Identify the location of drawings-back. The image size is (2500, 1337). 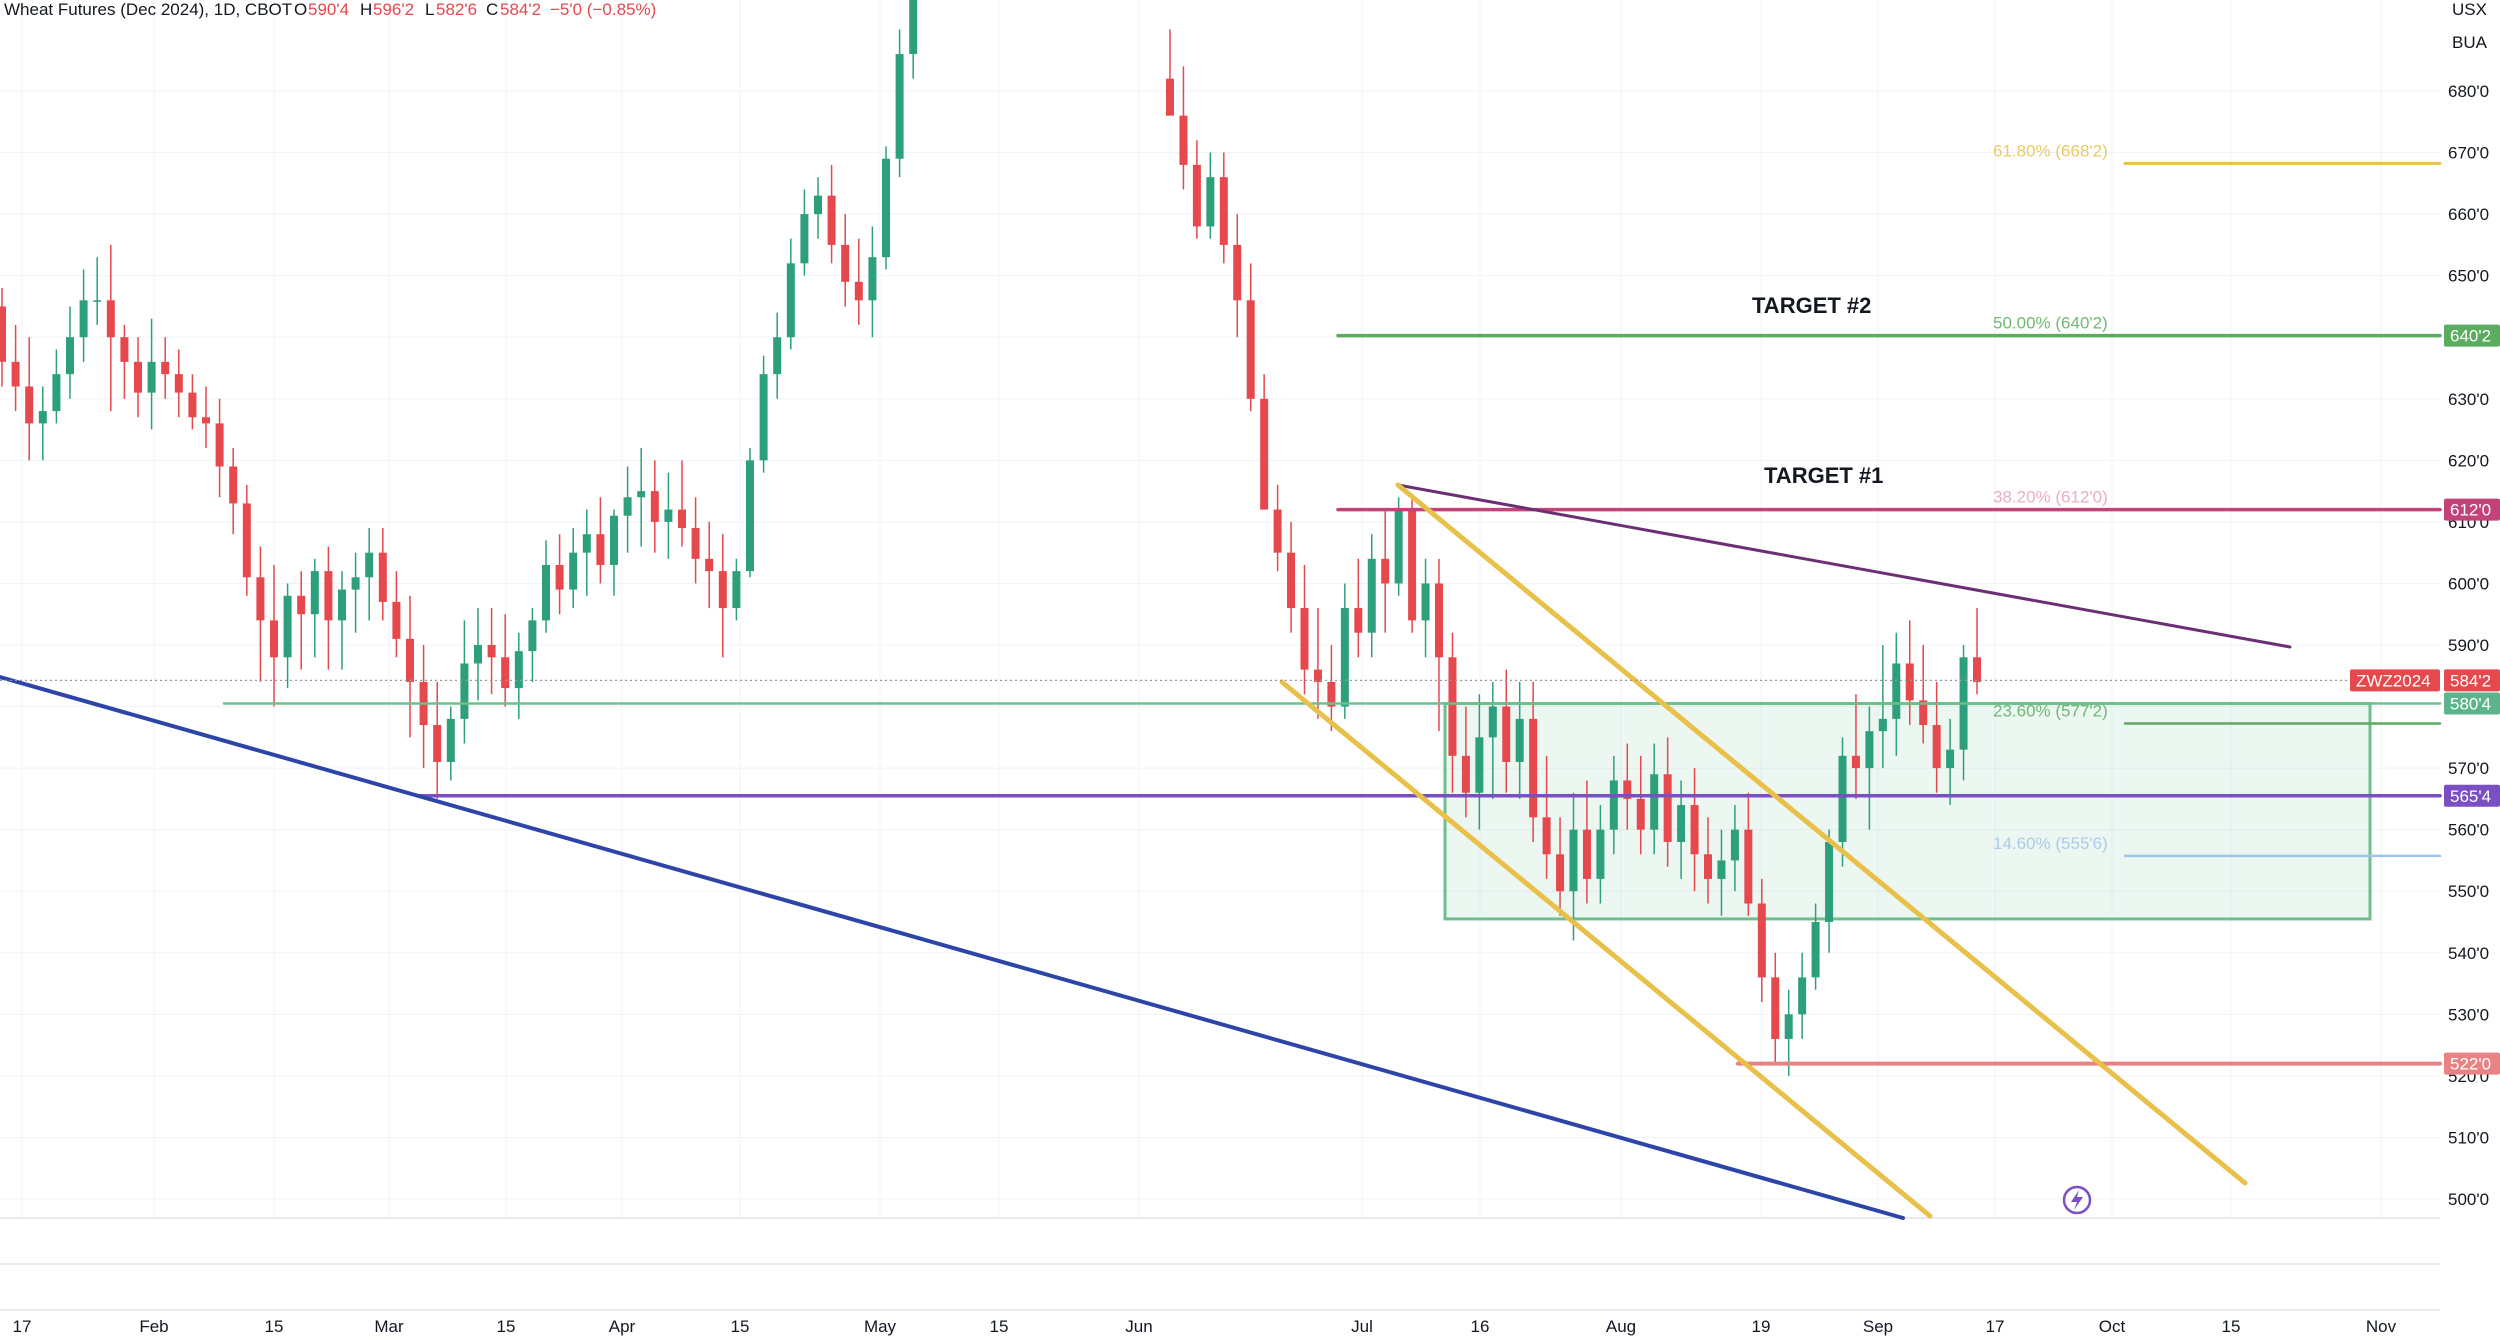
(1907, 811).